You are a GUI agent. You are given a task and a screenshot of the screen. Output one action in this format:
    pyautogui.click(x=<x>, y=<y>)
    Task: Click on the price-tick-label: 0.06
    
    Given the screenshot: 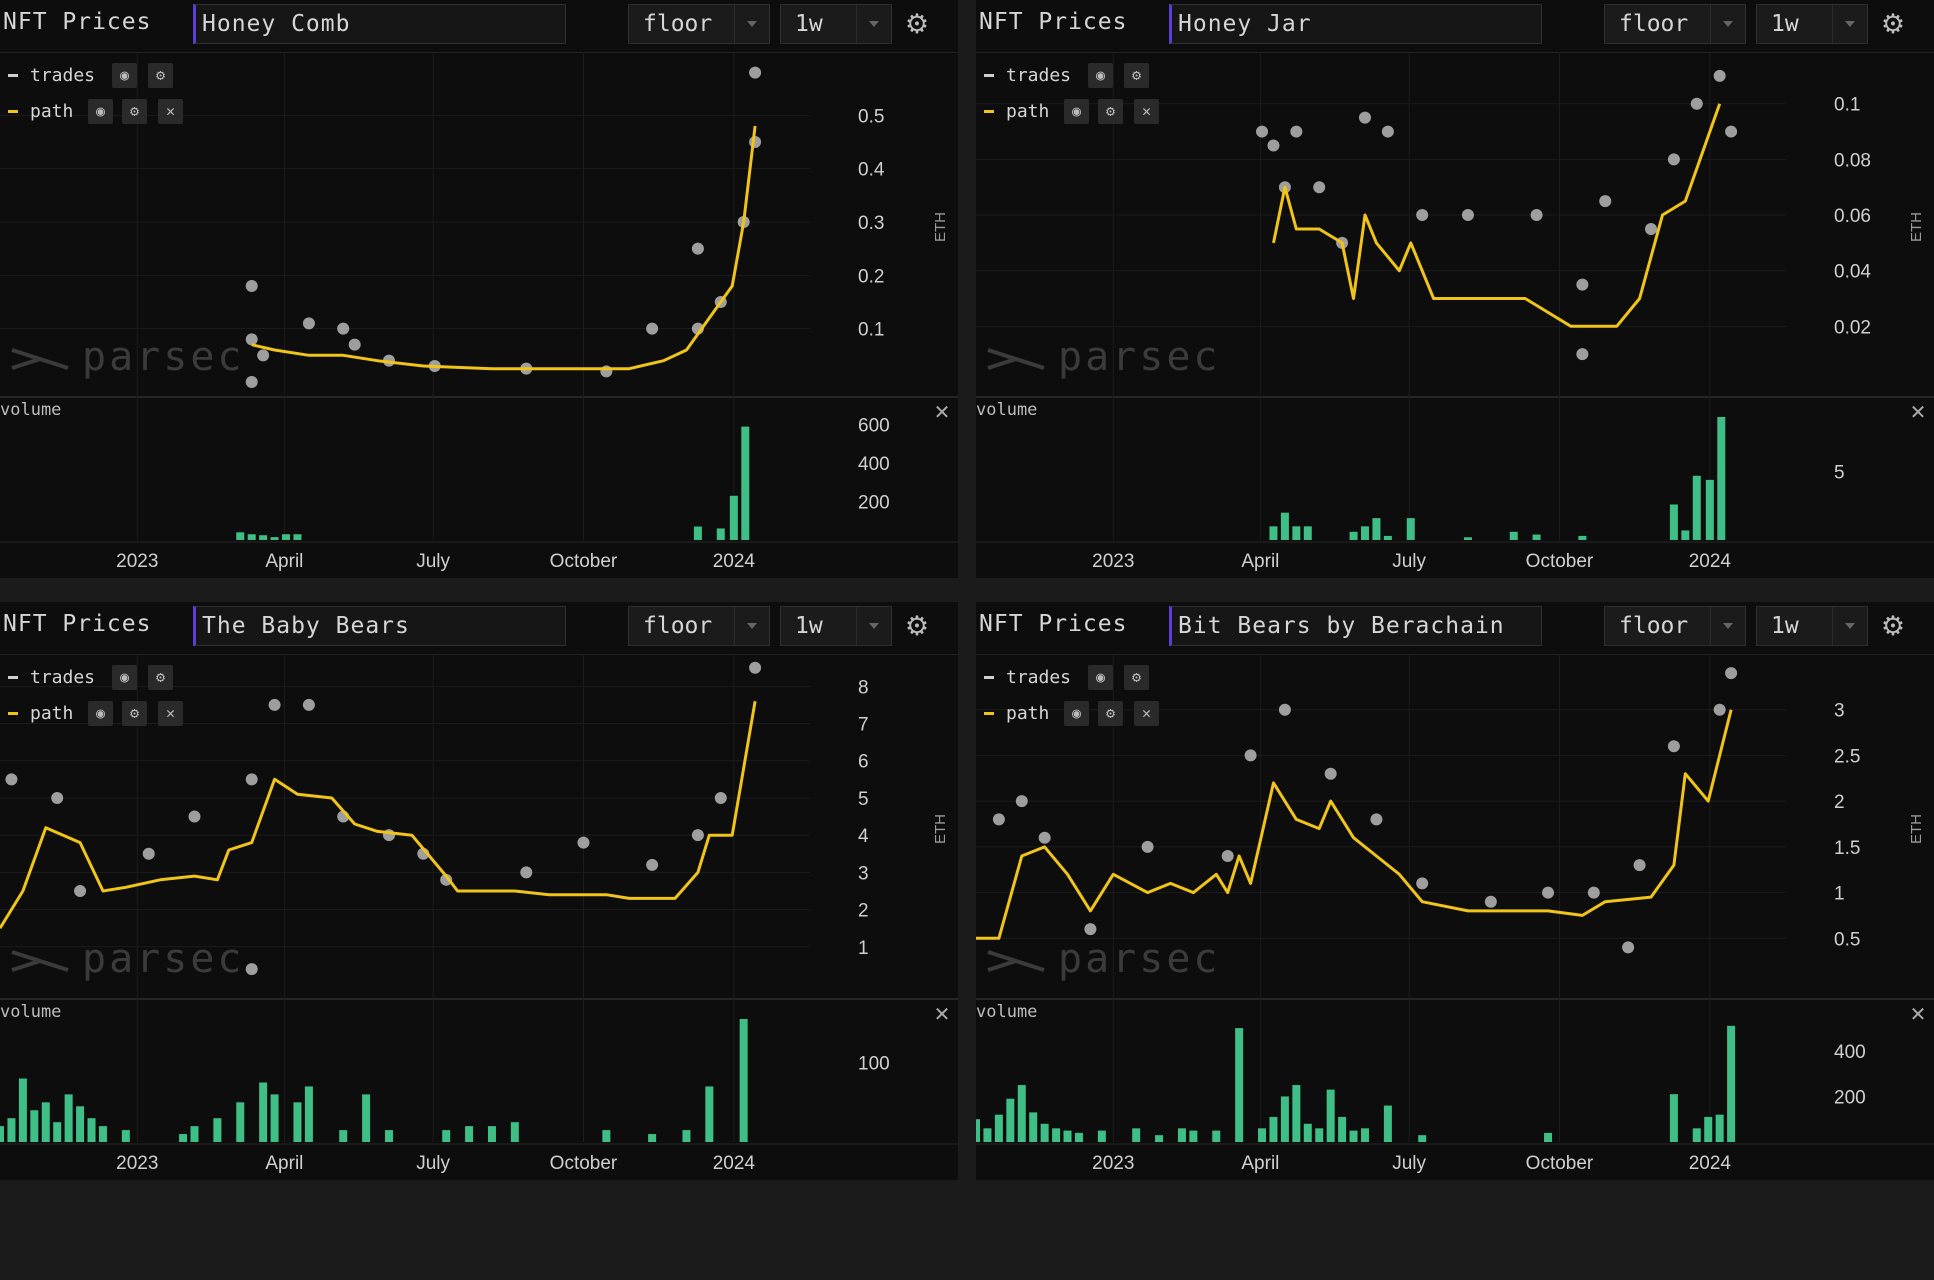 What is the action you would take?
    pyautogui.click(x=1852, y=216)
    